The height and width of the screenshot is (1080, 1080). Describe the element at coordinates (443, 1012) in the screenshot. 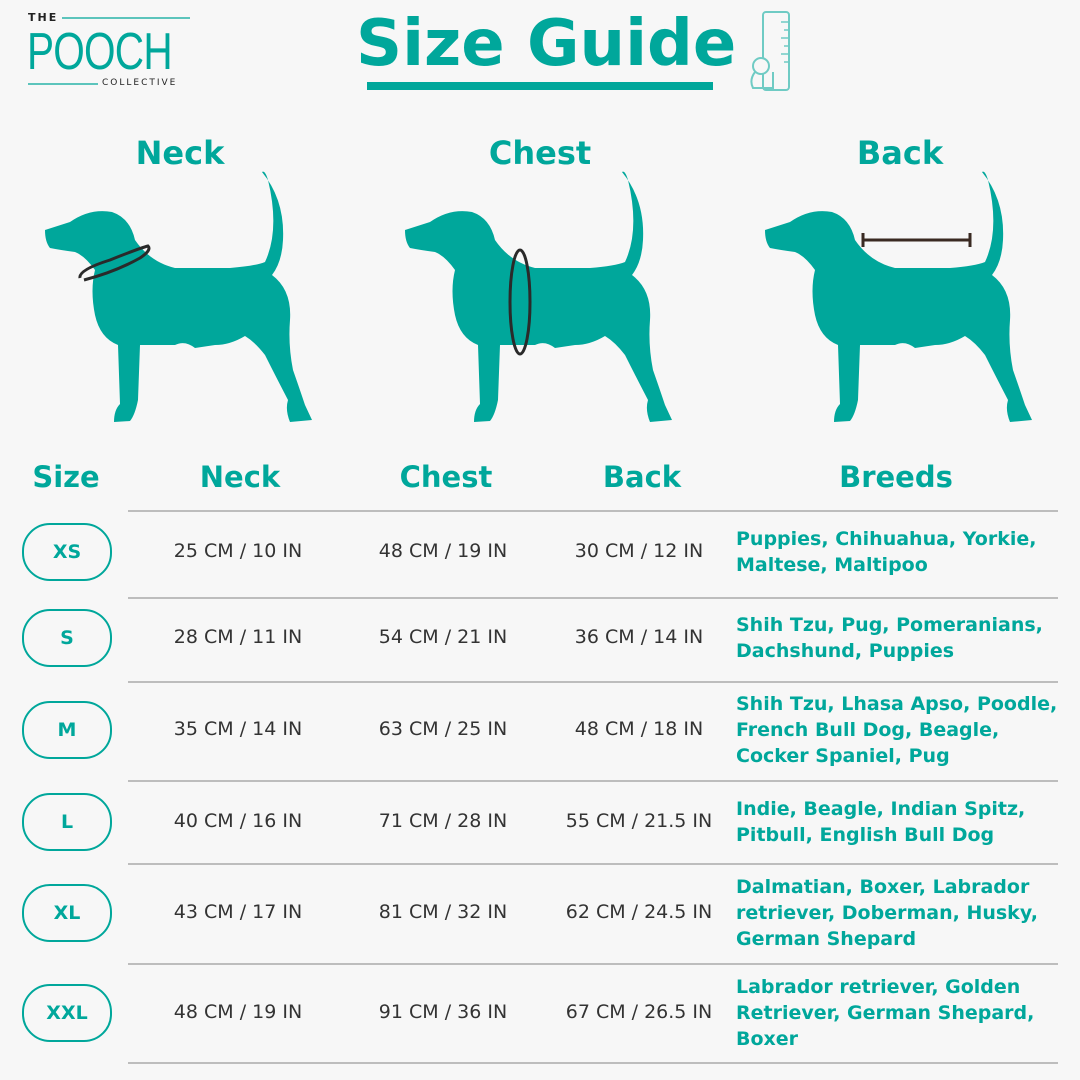

I see `chest-value: 91 CM / 36 IN` at that location.